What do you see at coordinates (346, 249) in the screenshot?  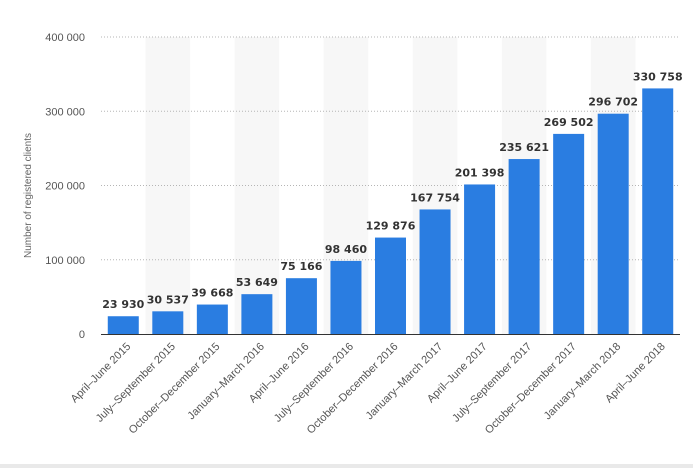 I see `data-label: 98 460` at bounding box center [346, 249].